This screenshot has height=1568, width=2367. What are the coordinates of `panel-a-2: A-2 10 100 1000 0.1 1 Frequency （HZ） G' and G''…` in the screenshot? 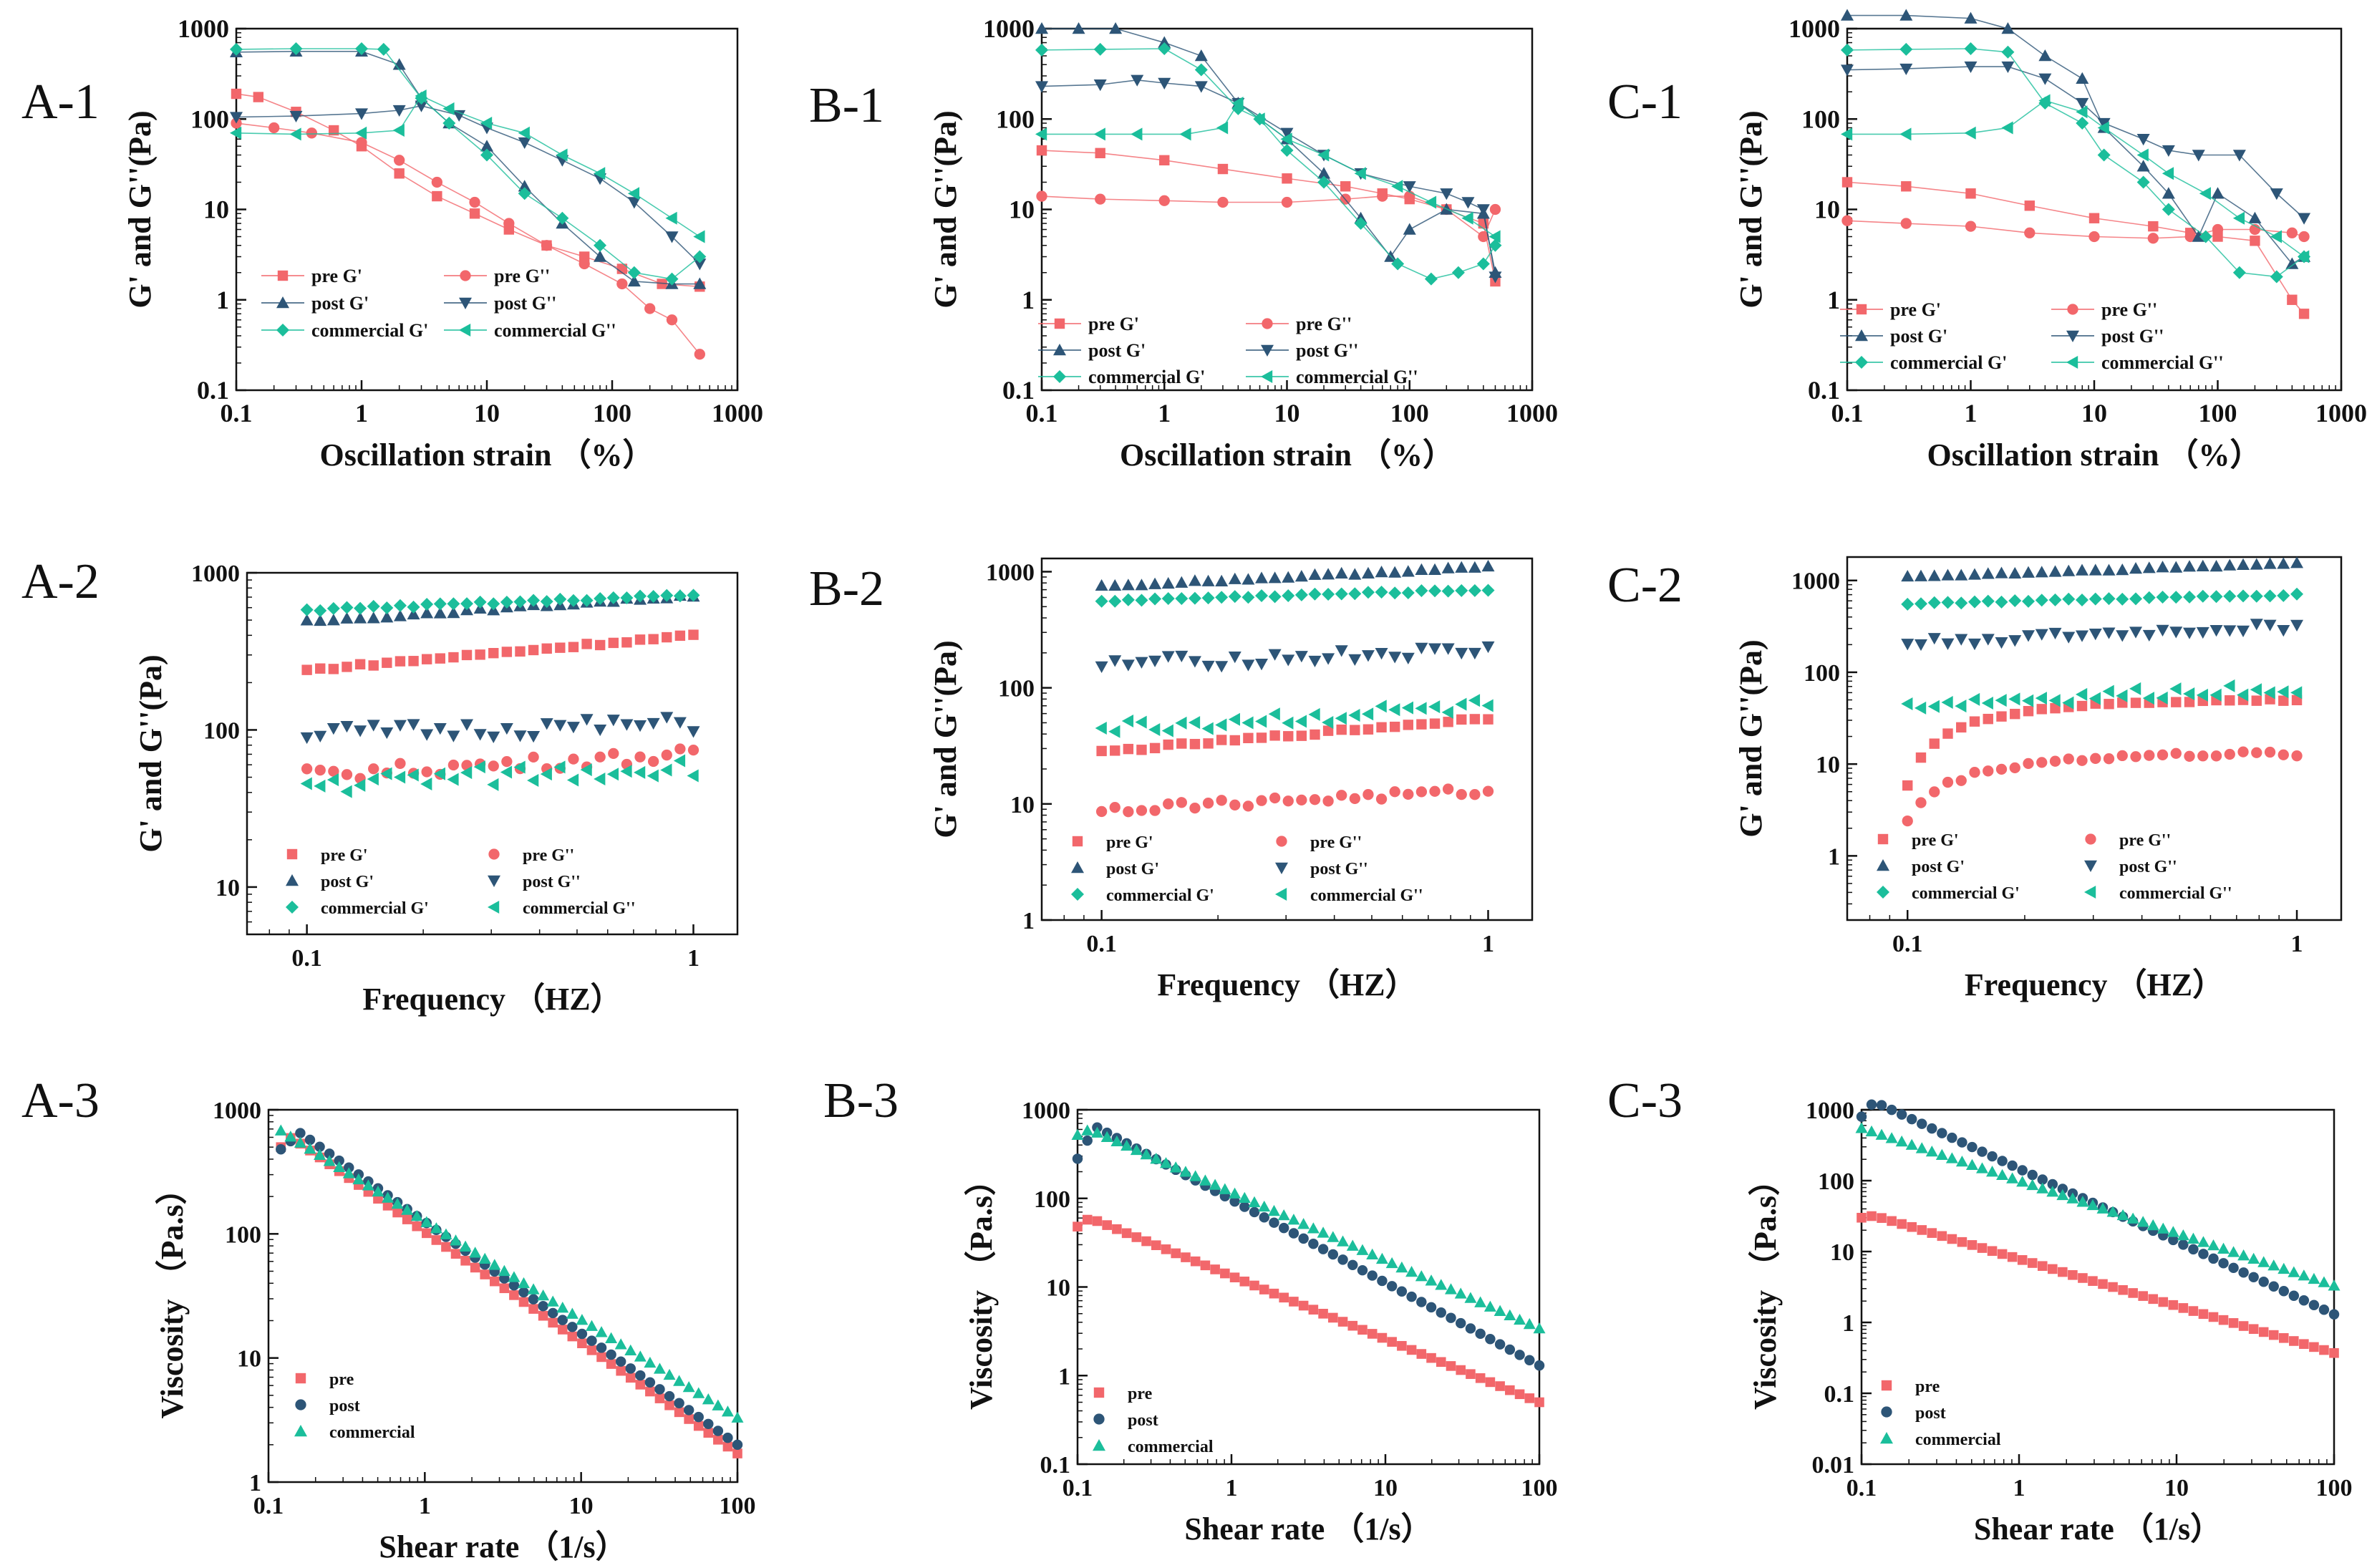 It's located at (380, 785).